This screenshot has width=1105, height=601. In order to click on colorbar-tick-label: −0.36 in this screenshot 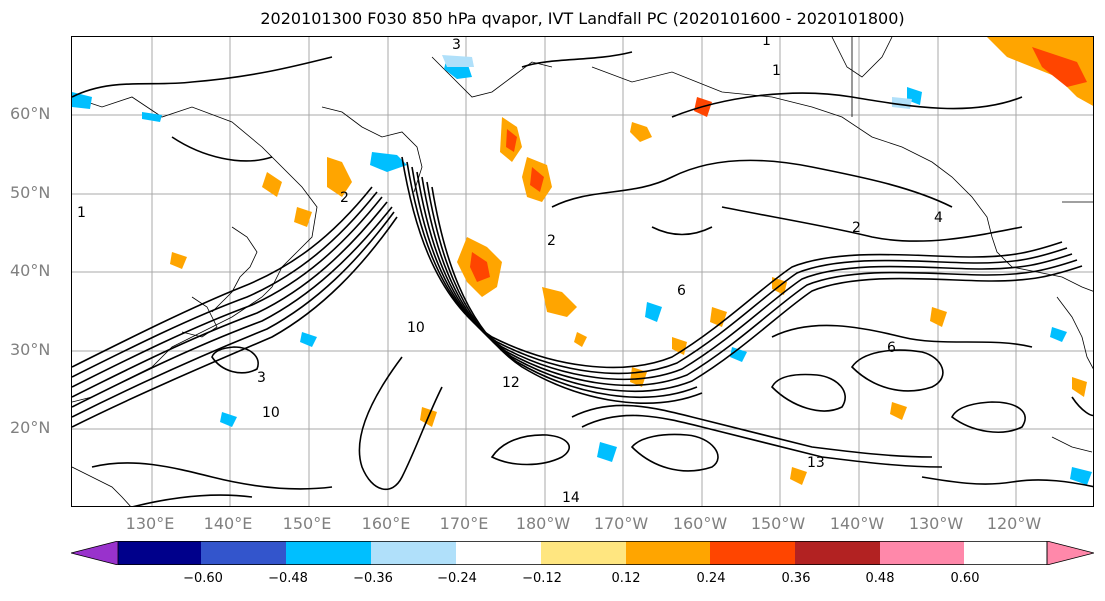, I will do `click(373, 578)`.